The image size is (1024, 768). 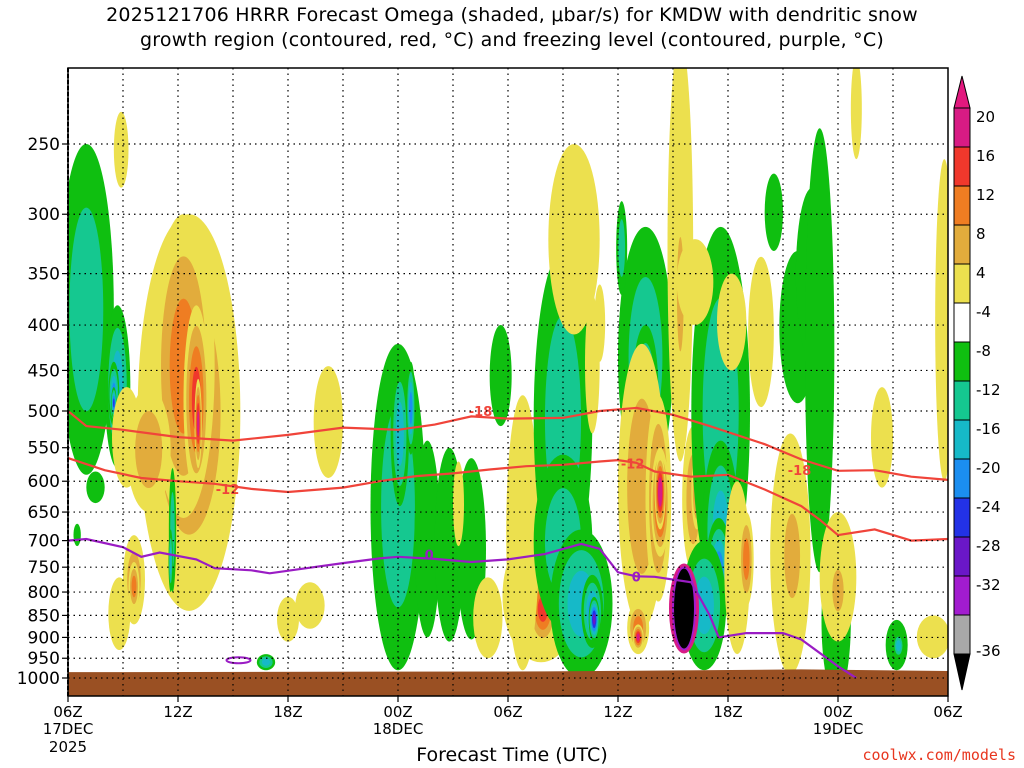 What do you see at coordinates (981, 273) in the screenshot?
I see `colorbar-label: 4` at bounding box center [981, 273].